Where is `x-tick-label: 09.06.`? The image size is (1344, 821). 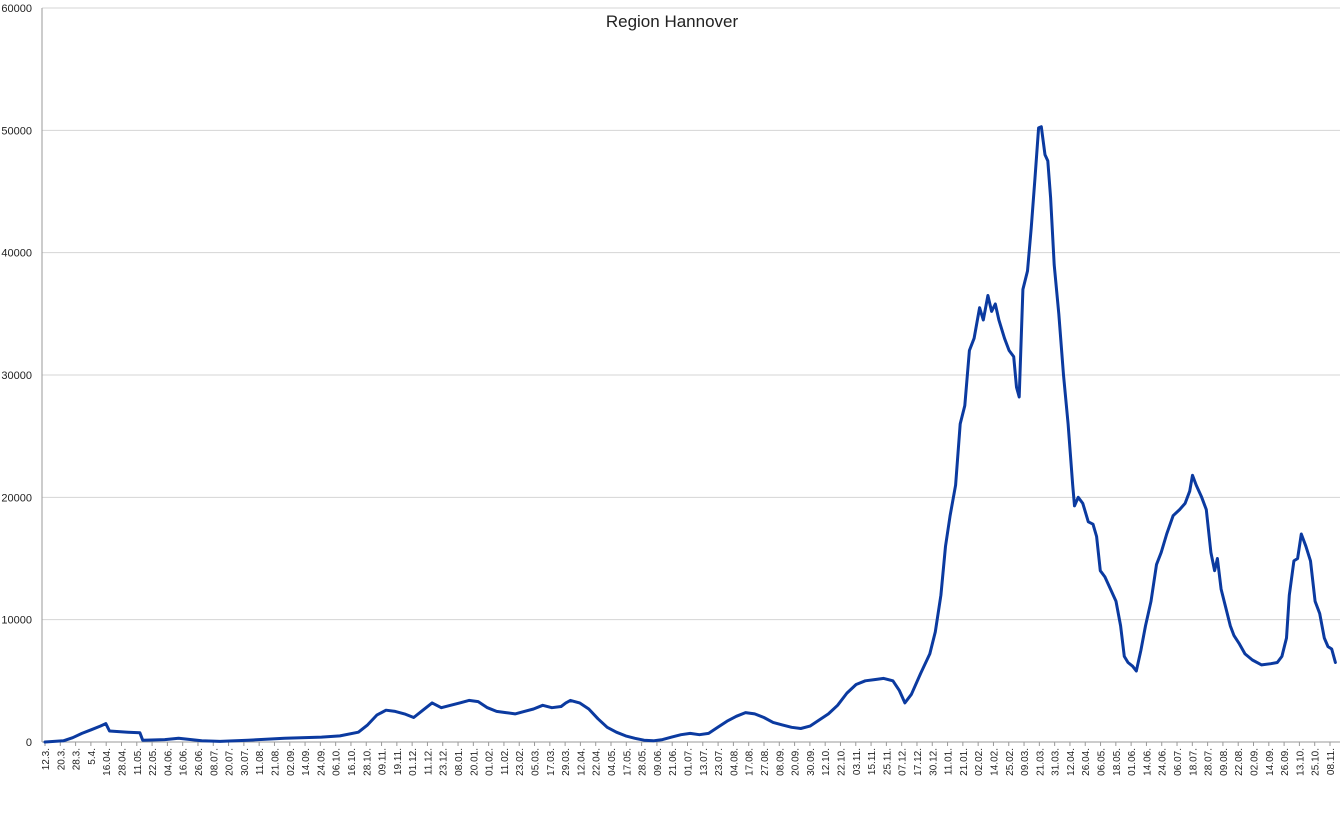 x-tick-label: 09.06. is located at coordinates (658, 762).